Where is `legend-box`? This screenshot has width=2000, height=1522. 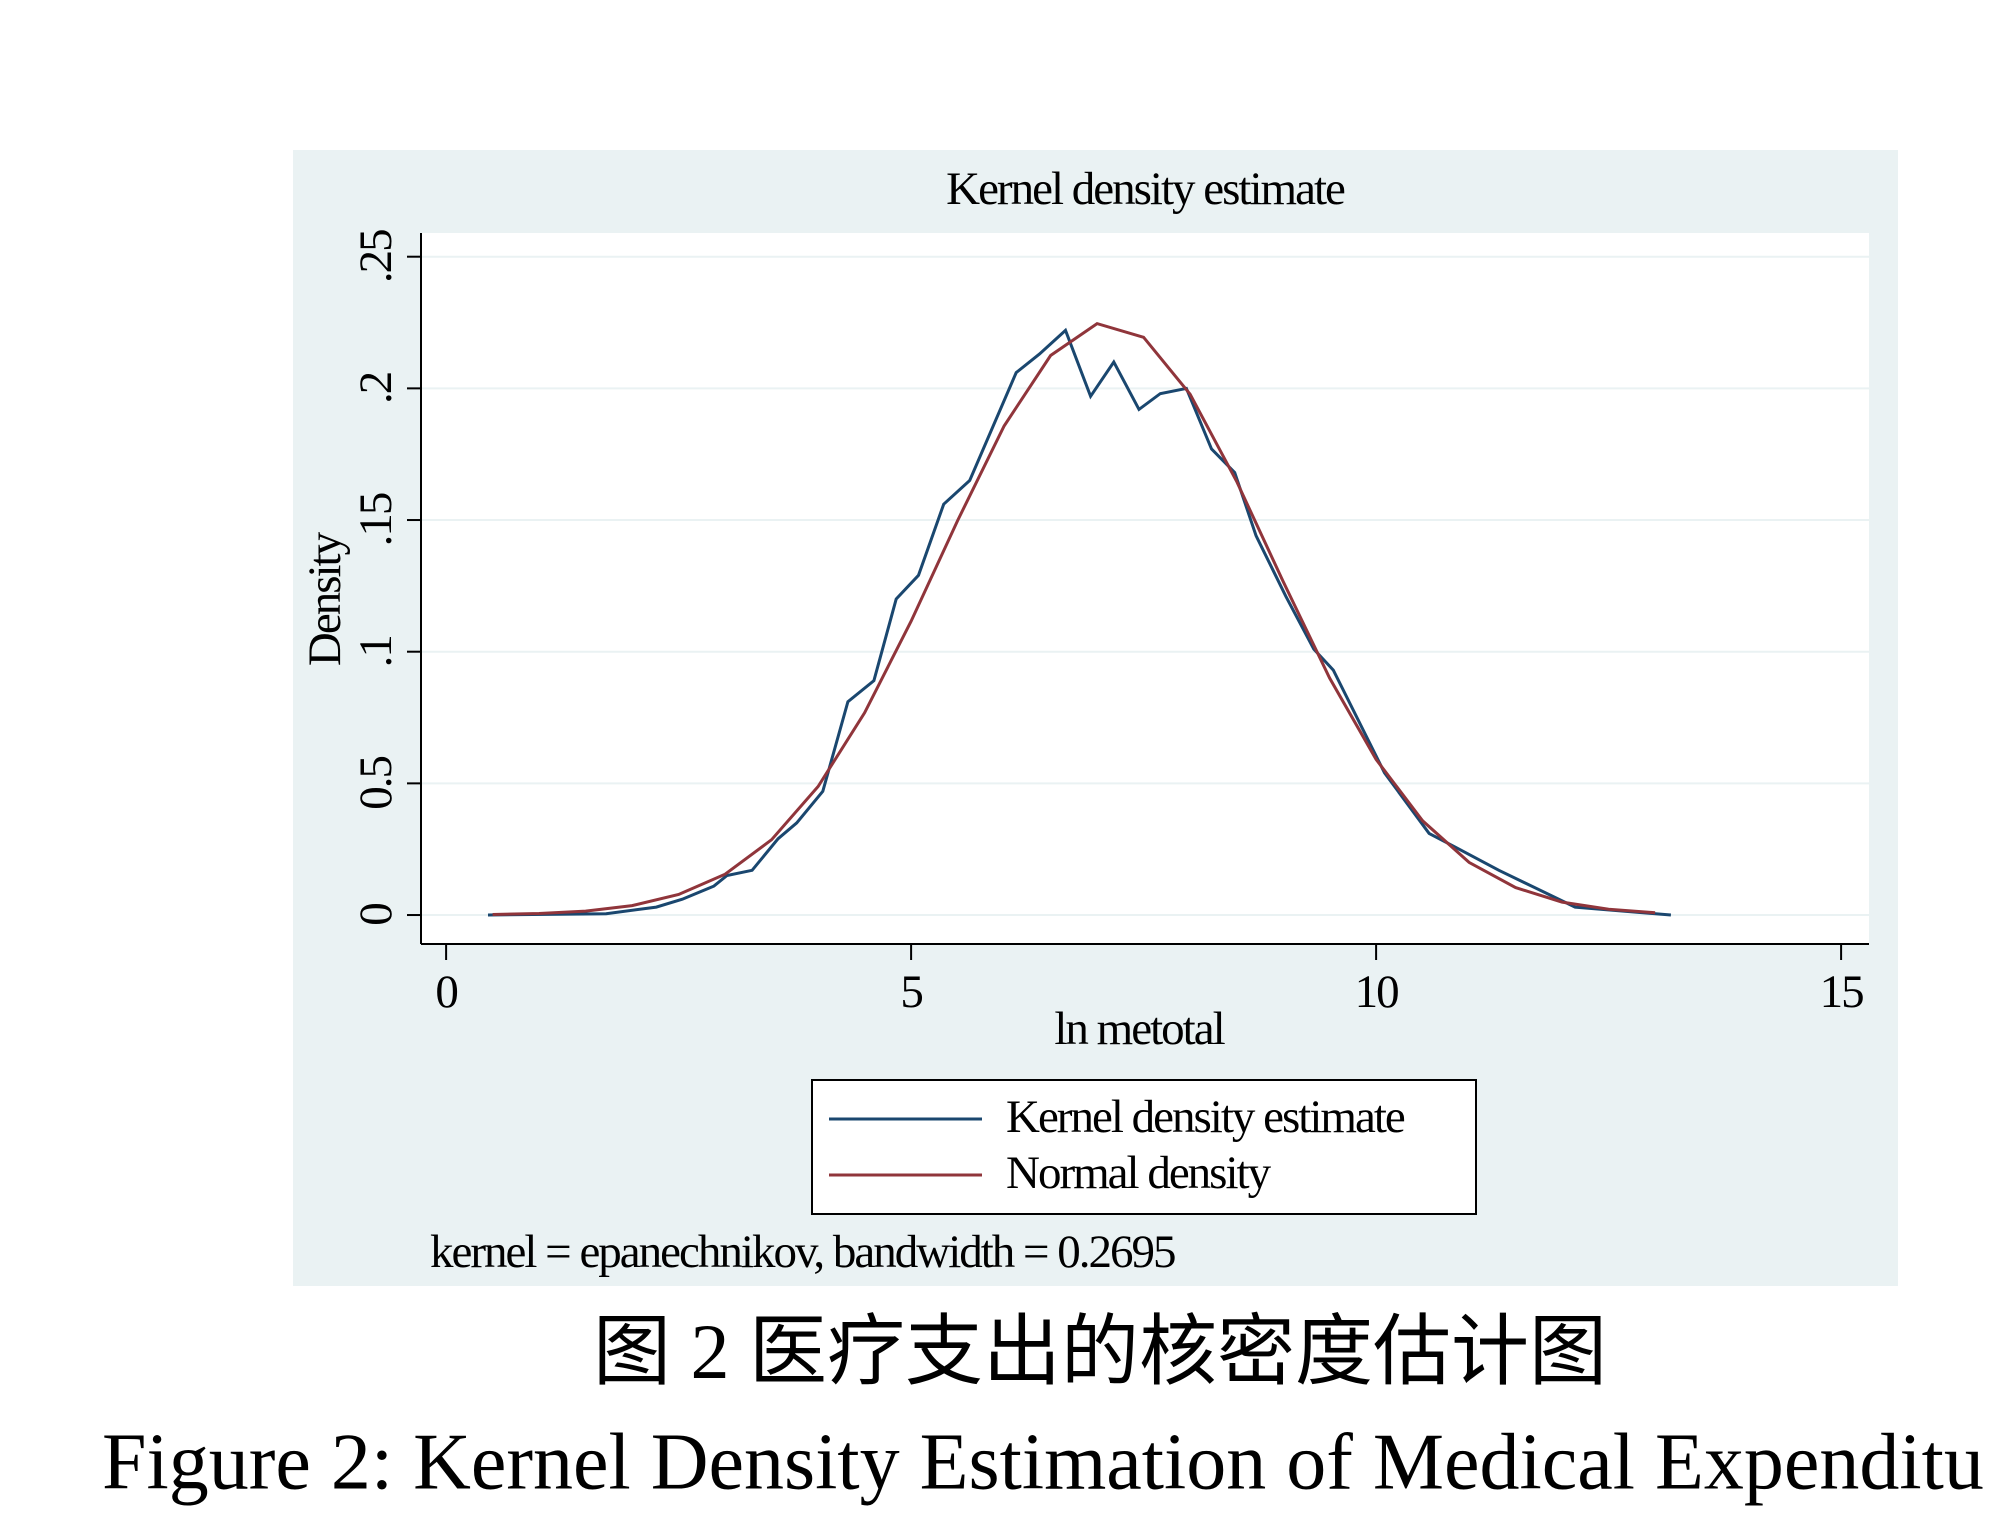 legend-box is located at coordinates (1144, 1147).